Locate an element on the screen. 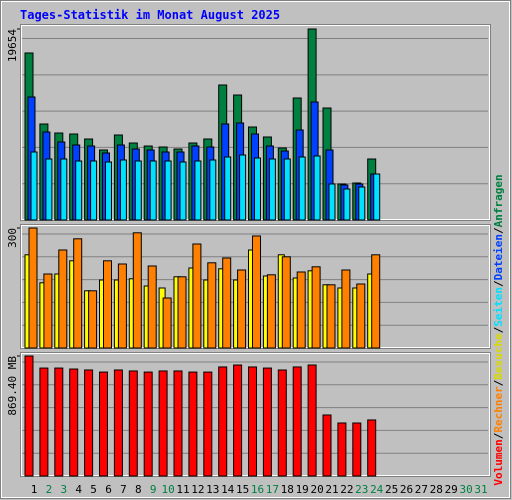 This screenshot has height=500, width=512. x-tick-label: 5 is located at coordinates (93, 489).